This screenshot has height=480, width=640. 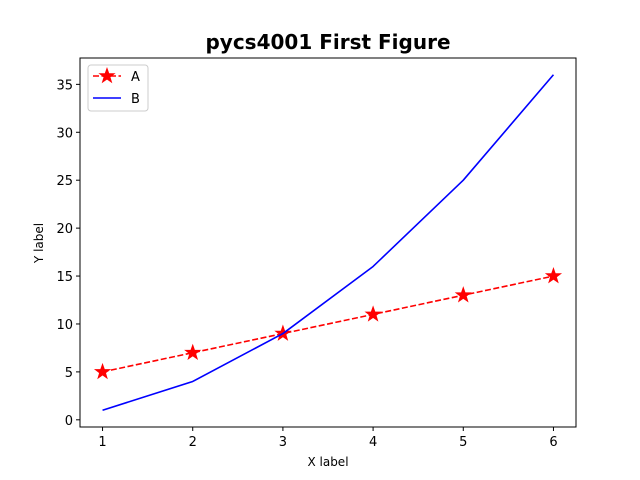 What do you see at coordinates (64, 85) in the screenshot?
I see `y-tick-label: 35` at bounding box center [64, 85].